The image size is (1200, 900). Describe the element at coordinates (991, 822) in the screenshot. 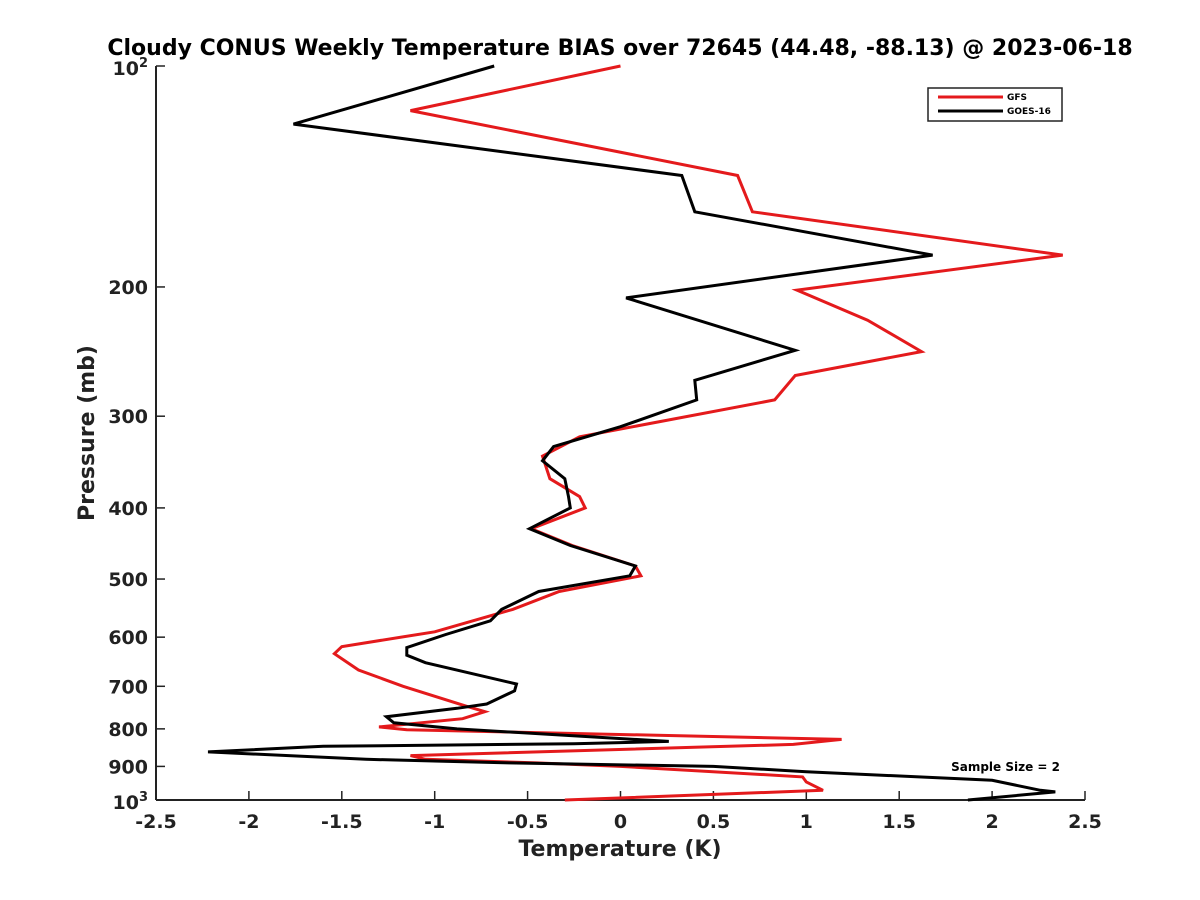

I see `x-tick-label: 2` at that location.